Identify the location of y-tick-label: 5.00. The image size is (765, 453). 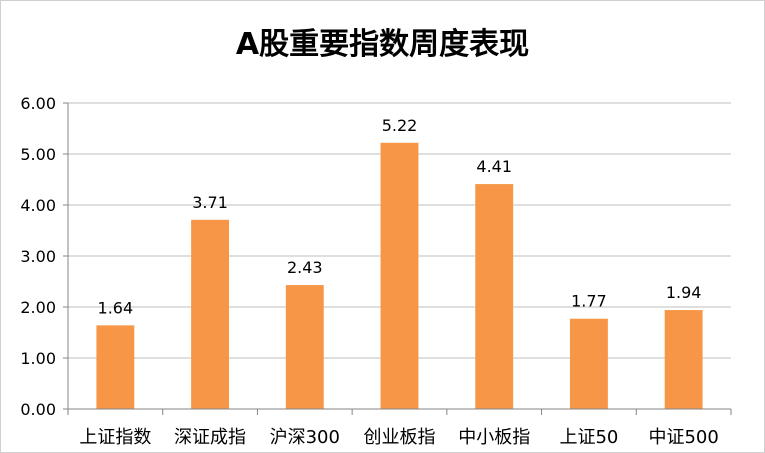
(38, 154).